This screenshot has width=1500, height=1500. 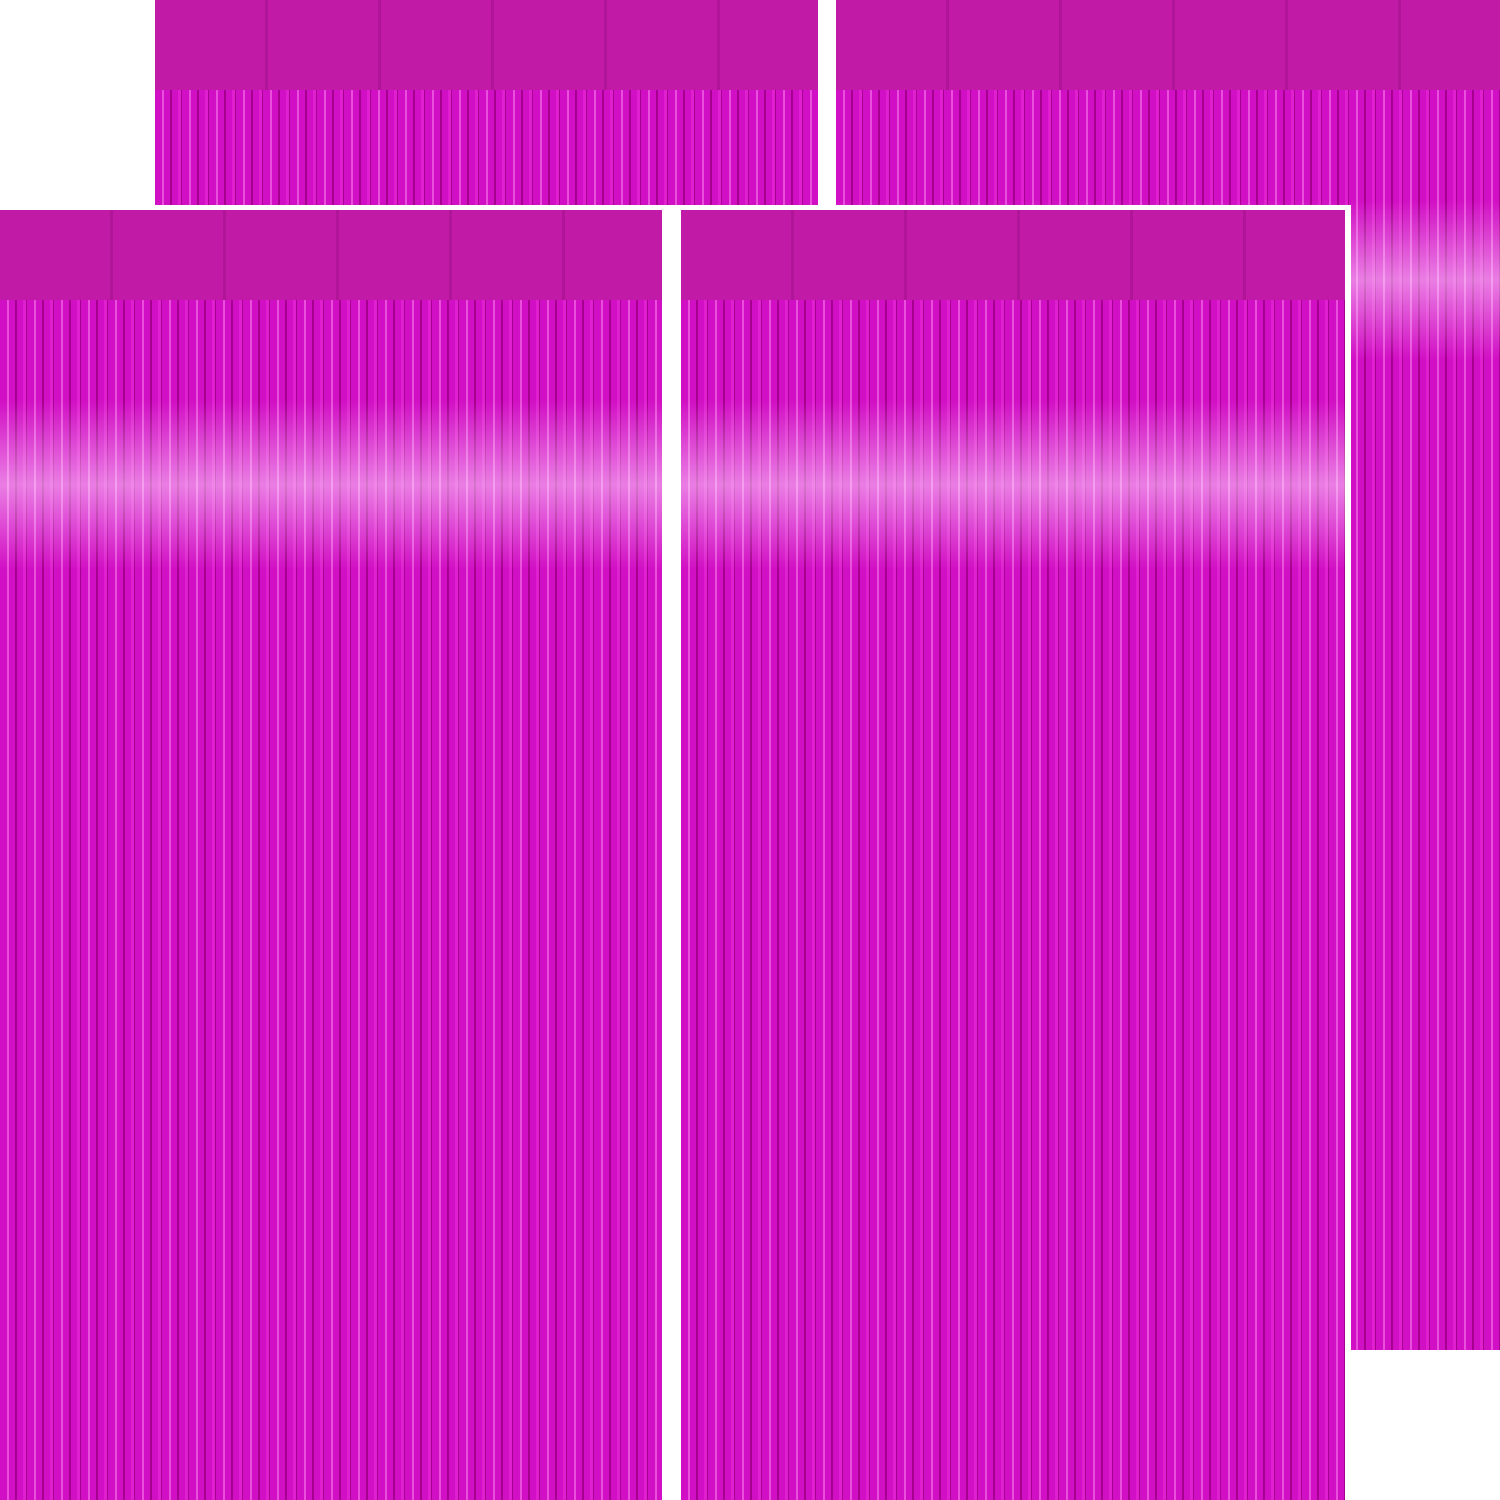 I want to click on curtain-fringe-strands, so click(x=486, y=147).